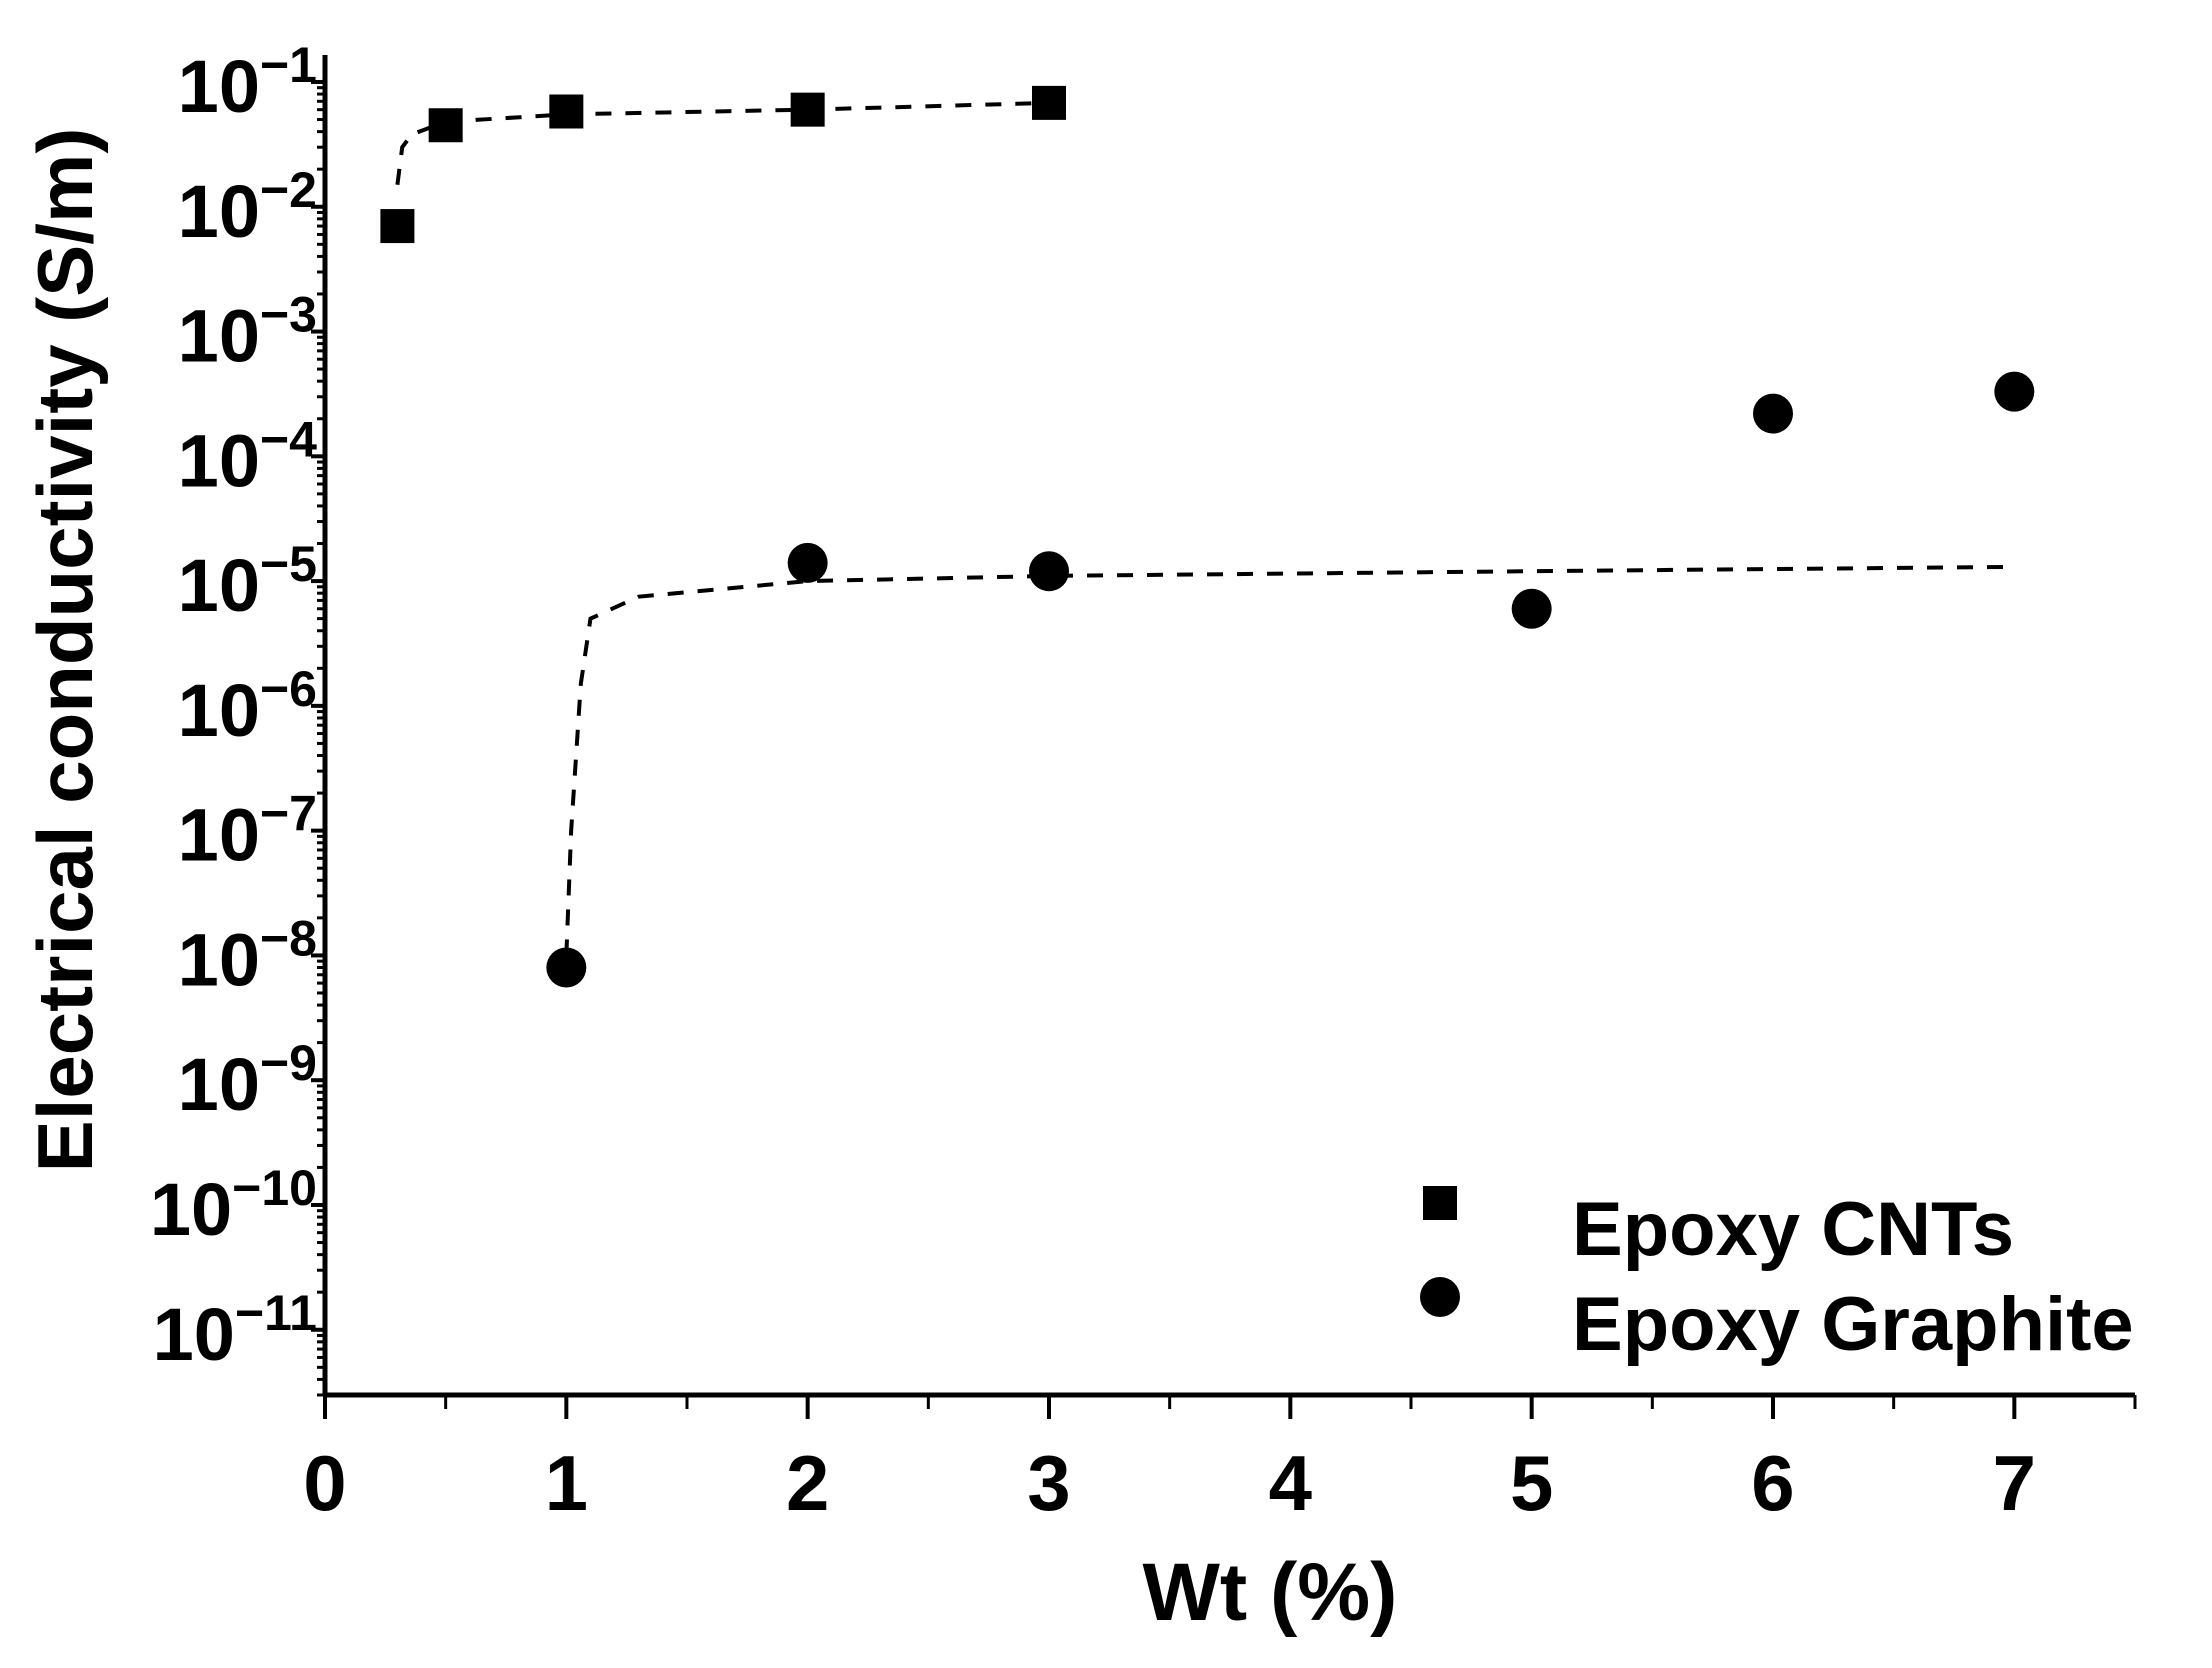  Describe the element at coordinates (247, 82) in the screenshot. I see `y-tick-label: 10⁻¹` at that location.